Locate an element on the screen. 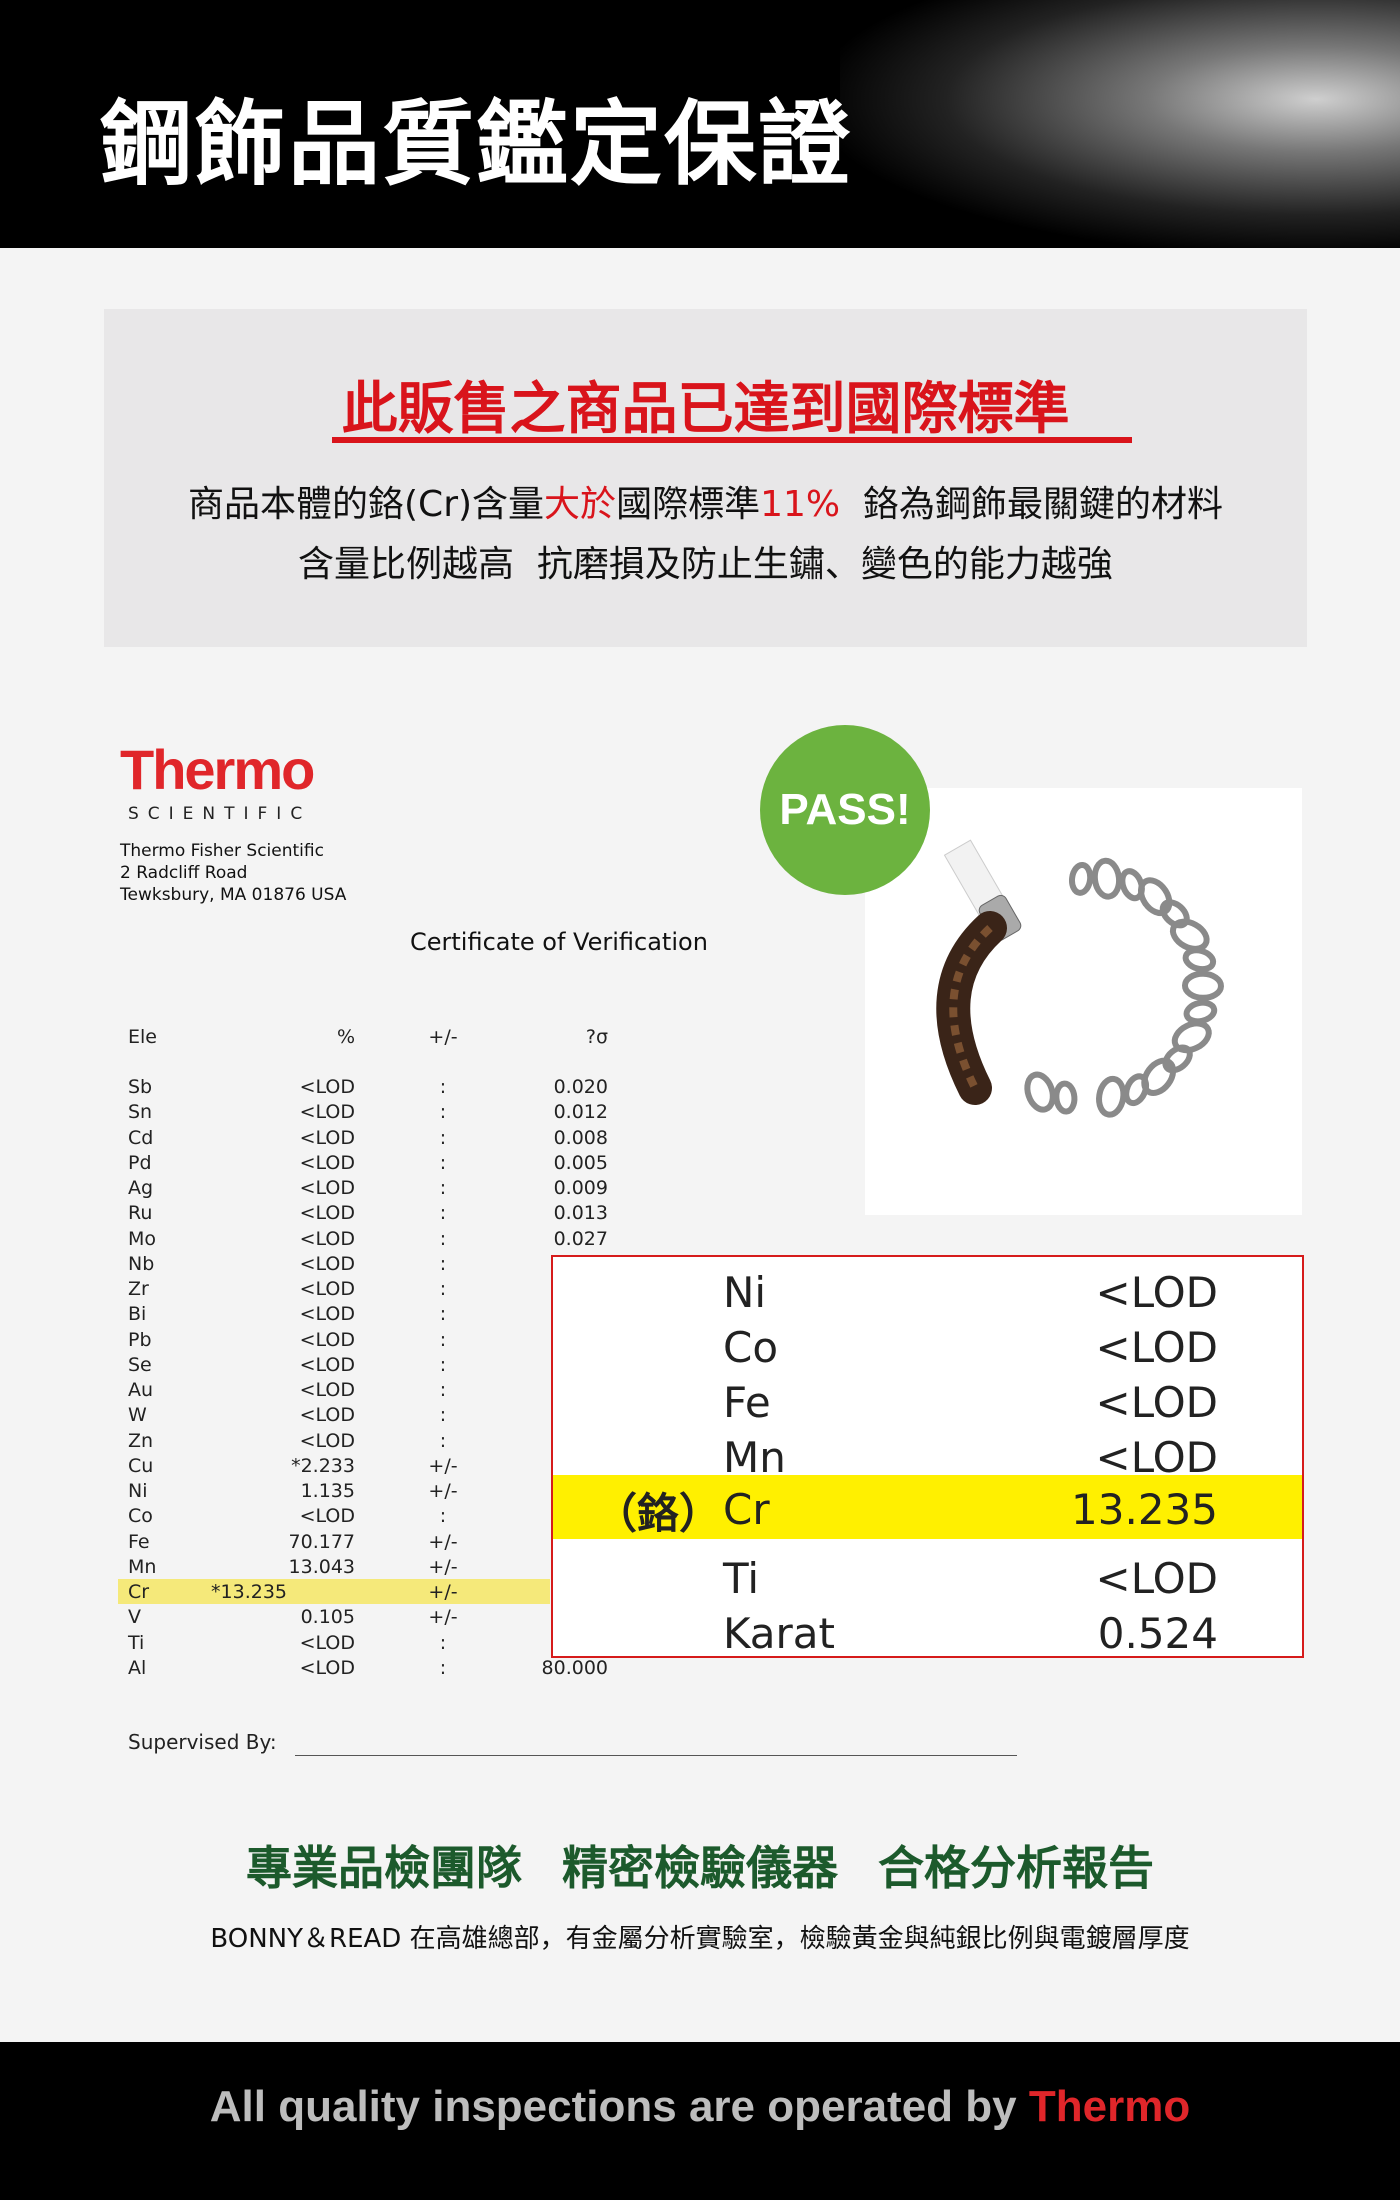 This screenshot has height=2200, width=1400. header-photo is located at coordinates (1120, 124).